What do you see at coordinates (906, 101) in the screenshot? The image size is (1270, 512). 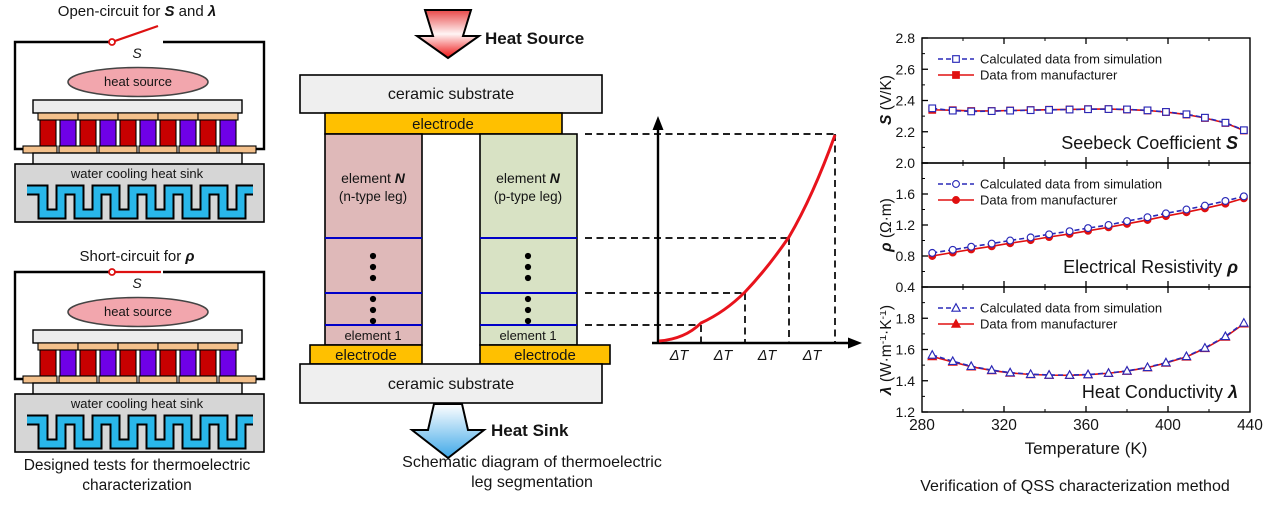 I see `y-tick-label: 2.4` at bounding box center [906, 101].